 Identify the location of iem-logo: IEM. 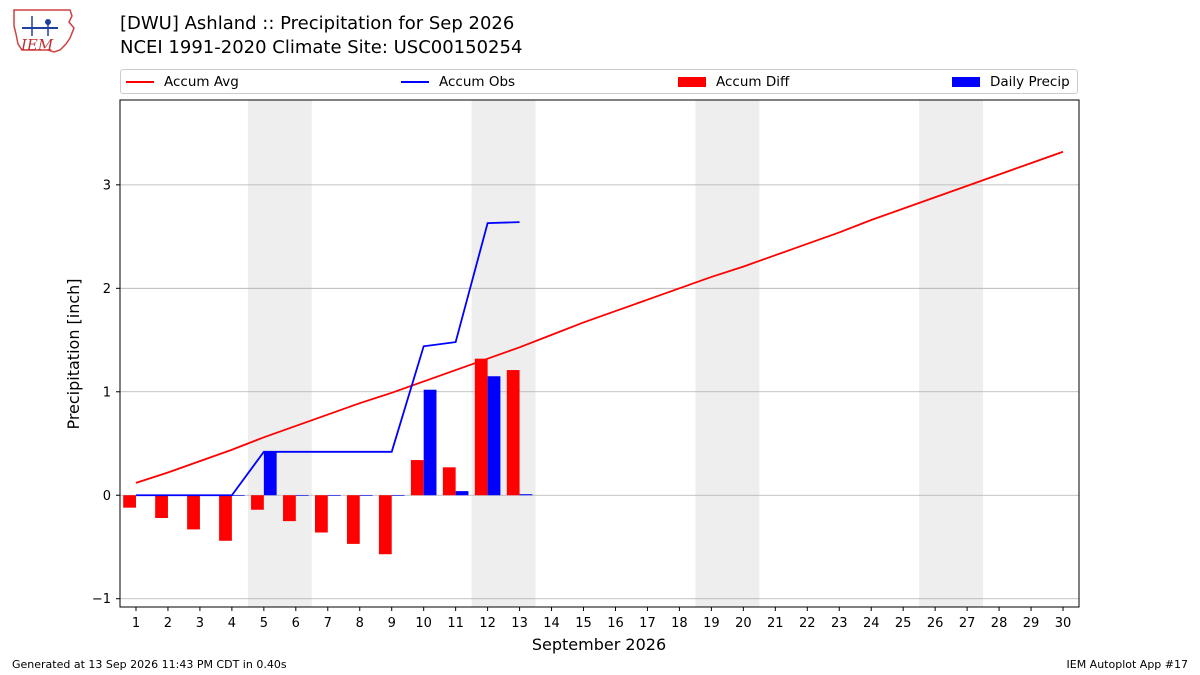
(44, 31).